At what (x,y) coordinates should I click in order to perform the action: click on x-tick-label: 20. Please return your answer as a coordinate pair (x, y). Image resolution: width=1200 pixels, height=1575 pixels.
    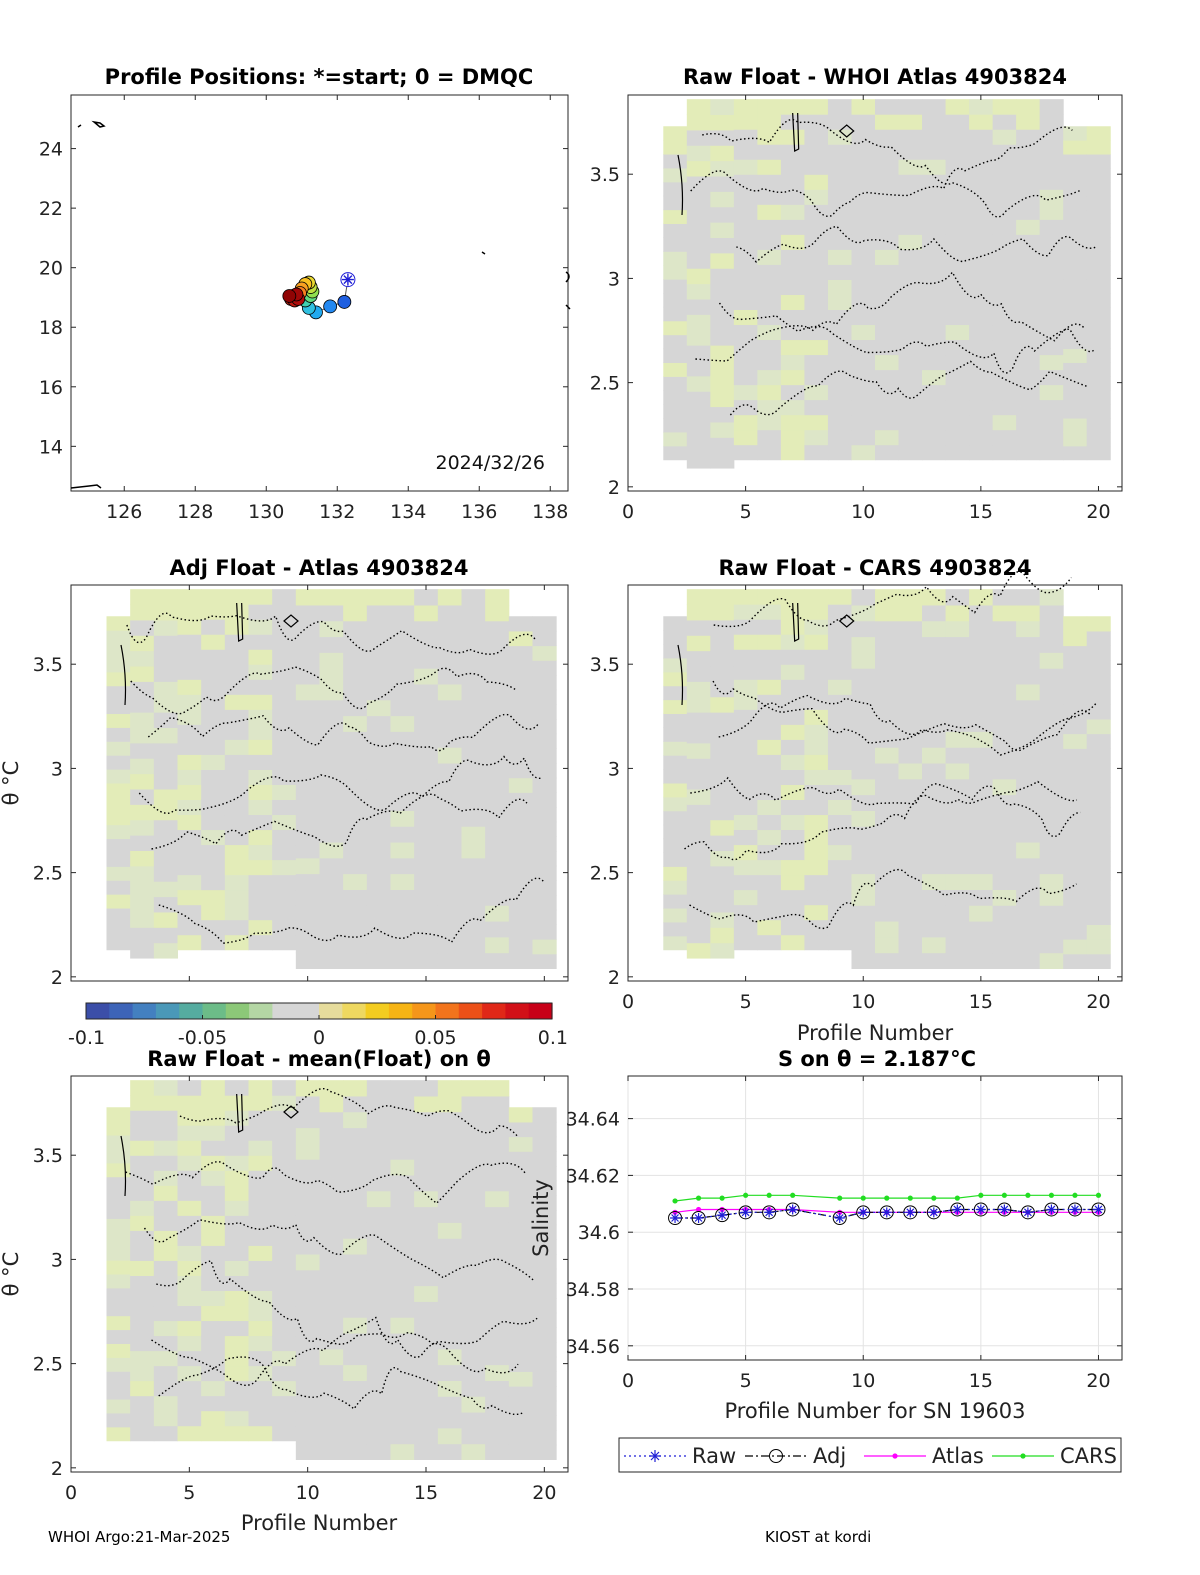
    Looking at the image, I should click on (544, 1493).